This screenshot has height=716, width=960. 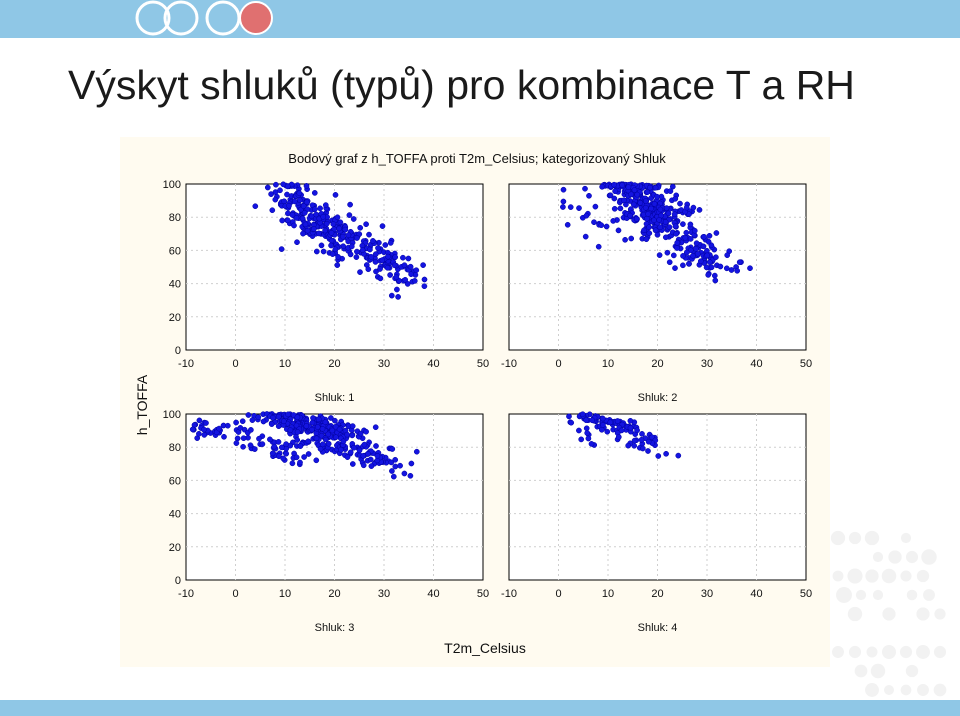 What do you see at coordinates (433, 594) in the screenshot?
I see `x-tick-label: 40` at bounding box center [433, 594].